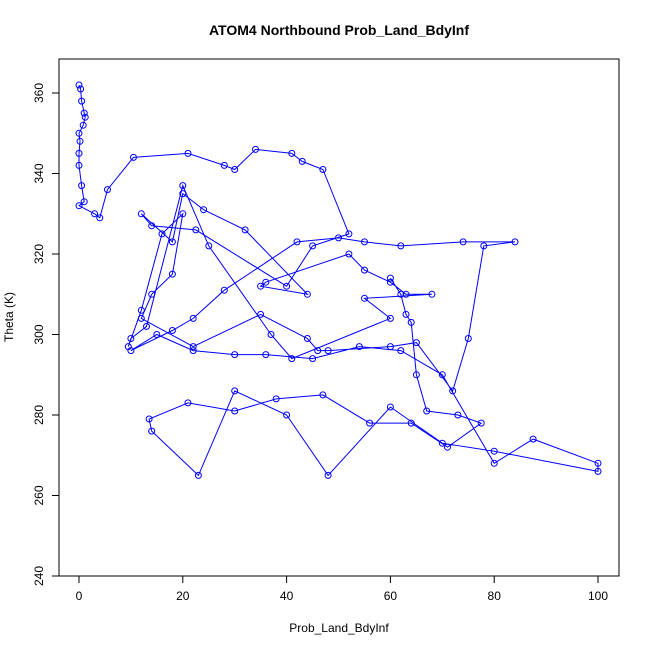 Image resolution: width=650 pixels, height=650 pixels. I want to click on x-axis-label: Prob_Land_BdyInf, so click(339, 628).